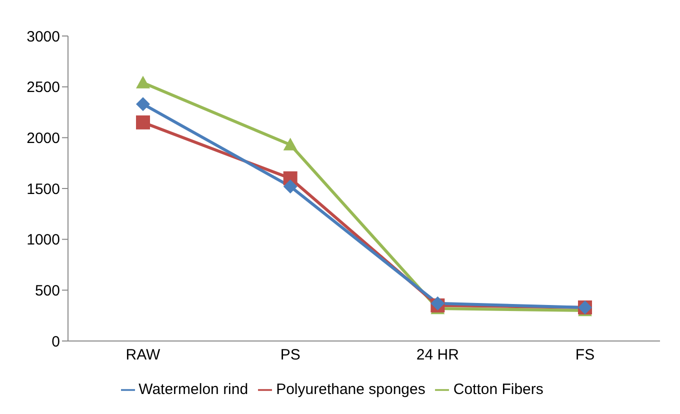  I want to click on x-tick-label: 24 HR, so click(438, 355).